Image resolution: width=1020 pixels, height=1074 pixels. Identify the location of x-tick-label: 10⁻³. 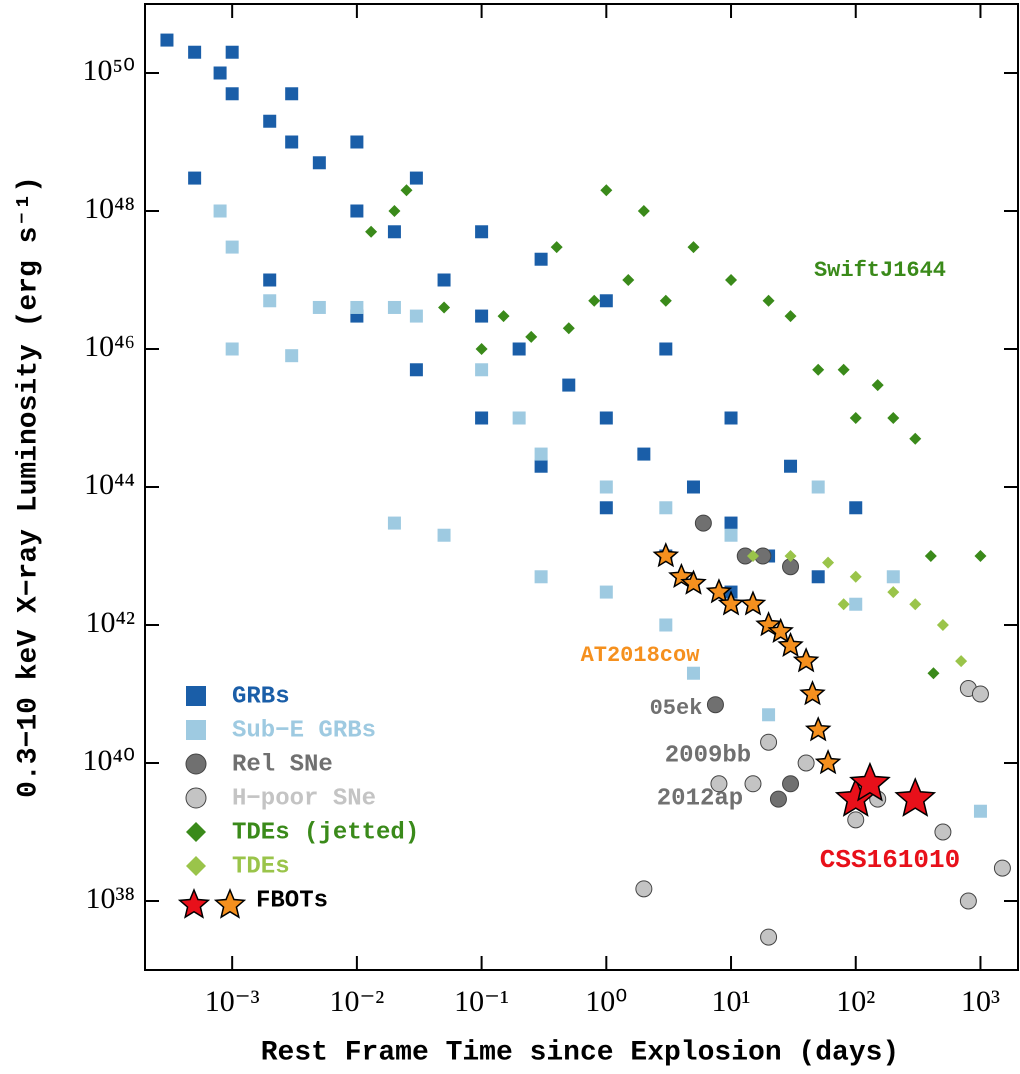
(232, 1001).